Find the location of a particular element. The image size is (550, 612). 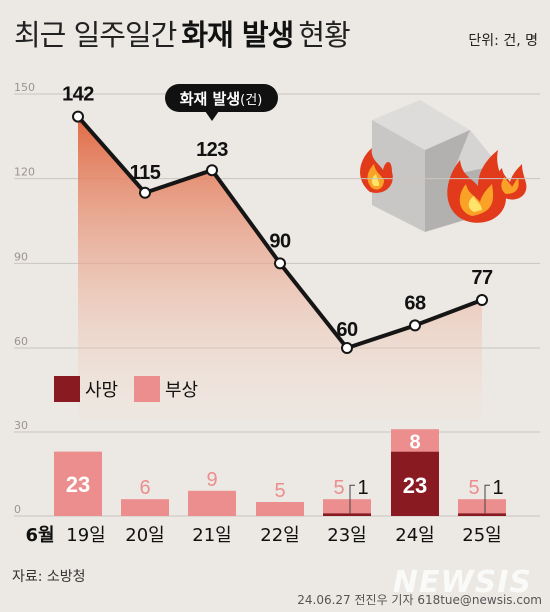

x-axis: 6월 19일 20일 21일 22일 23일 24일 25일 is located at coordinates (263, 535).